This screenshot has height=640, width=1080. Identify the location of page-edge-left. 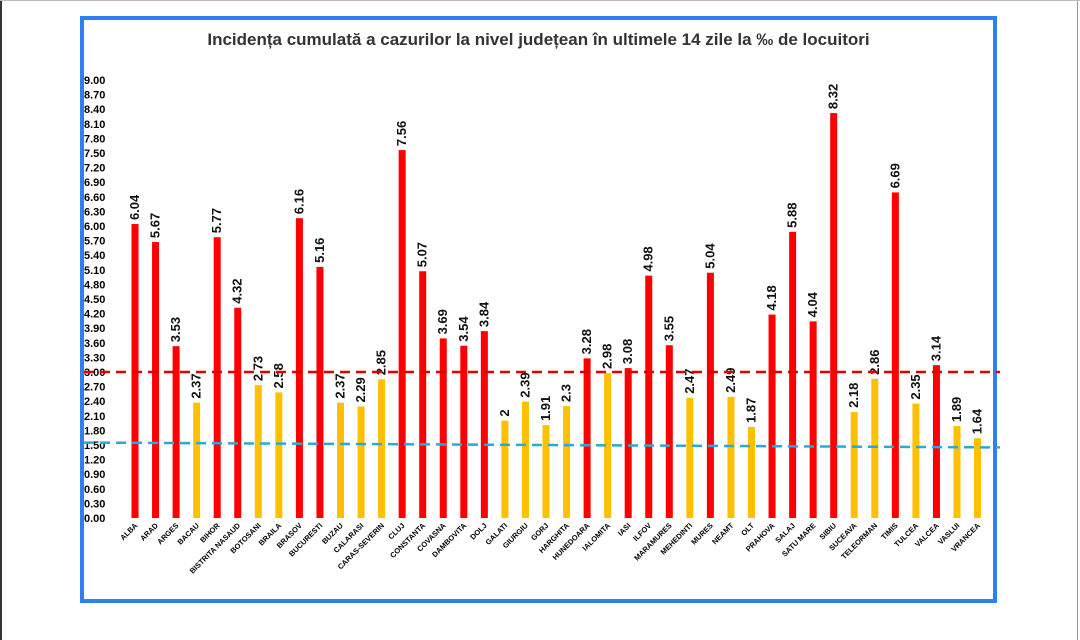
(1, 320).